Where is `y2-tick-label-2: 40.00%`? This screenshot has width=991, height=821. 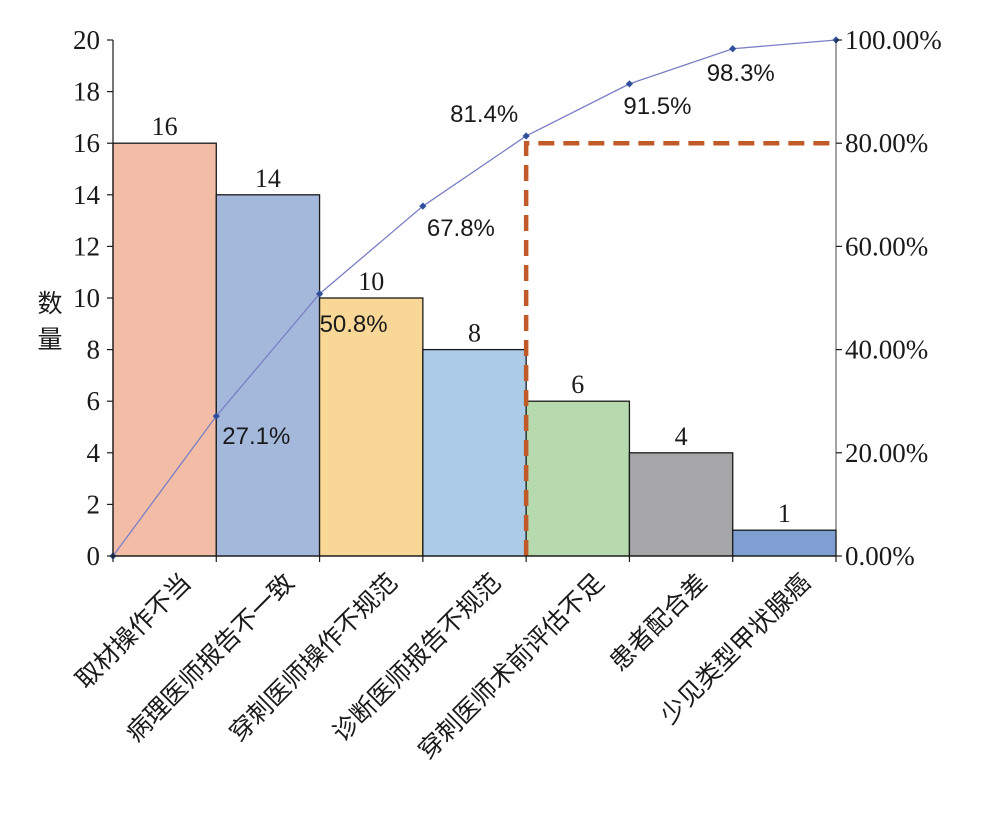
y2-tick-label-2: 40.00% is located at coordinates (886, 350).